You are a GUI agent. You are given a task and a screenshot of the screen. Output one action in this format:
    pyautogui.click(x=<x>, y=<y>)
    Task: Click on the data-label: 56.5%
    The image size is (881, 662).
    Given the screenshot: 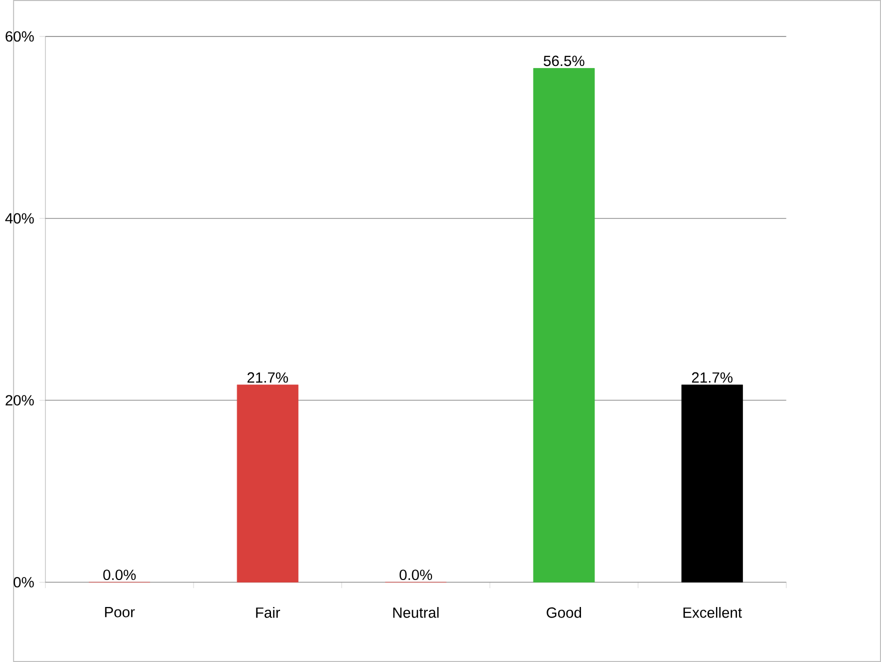 What is the action you would take?
    pyautogui.click(x=564, y=61)
    